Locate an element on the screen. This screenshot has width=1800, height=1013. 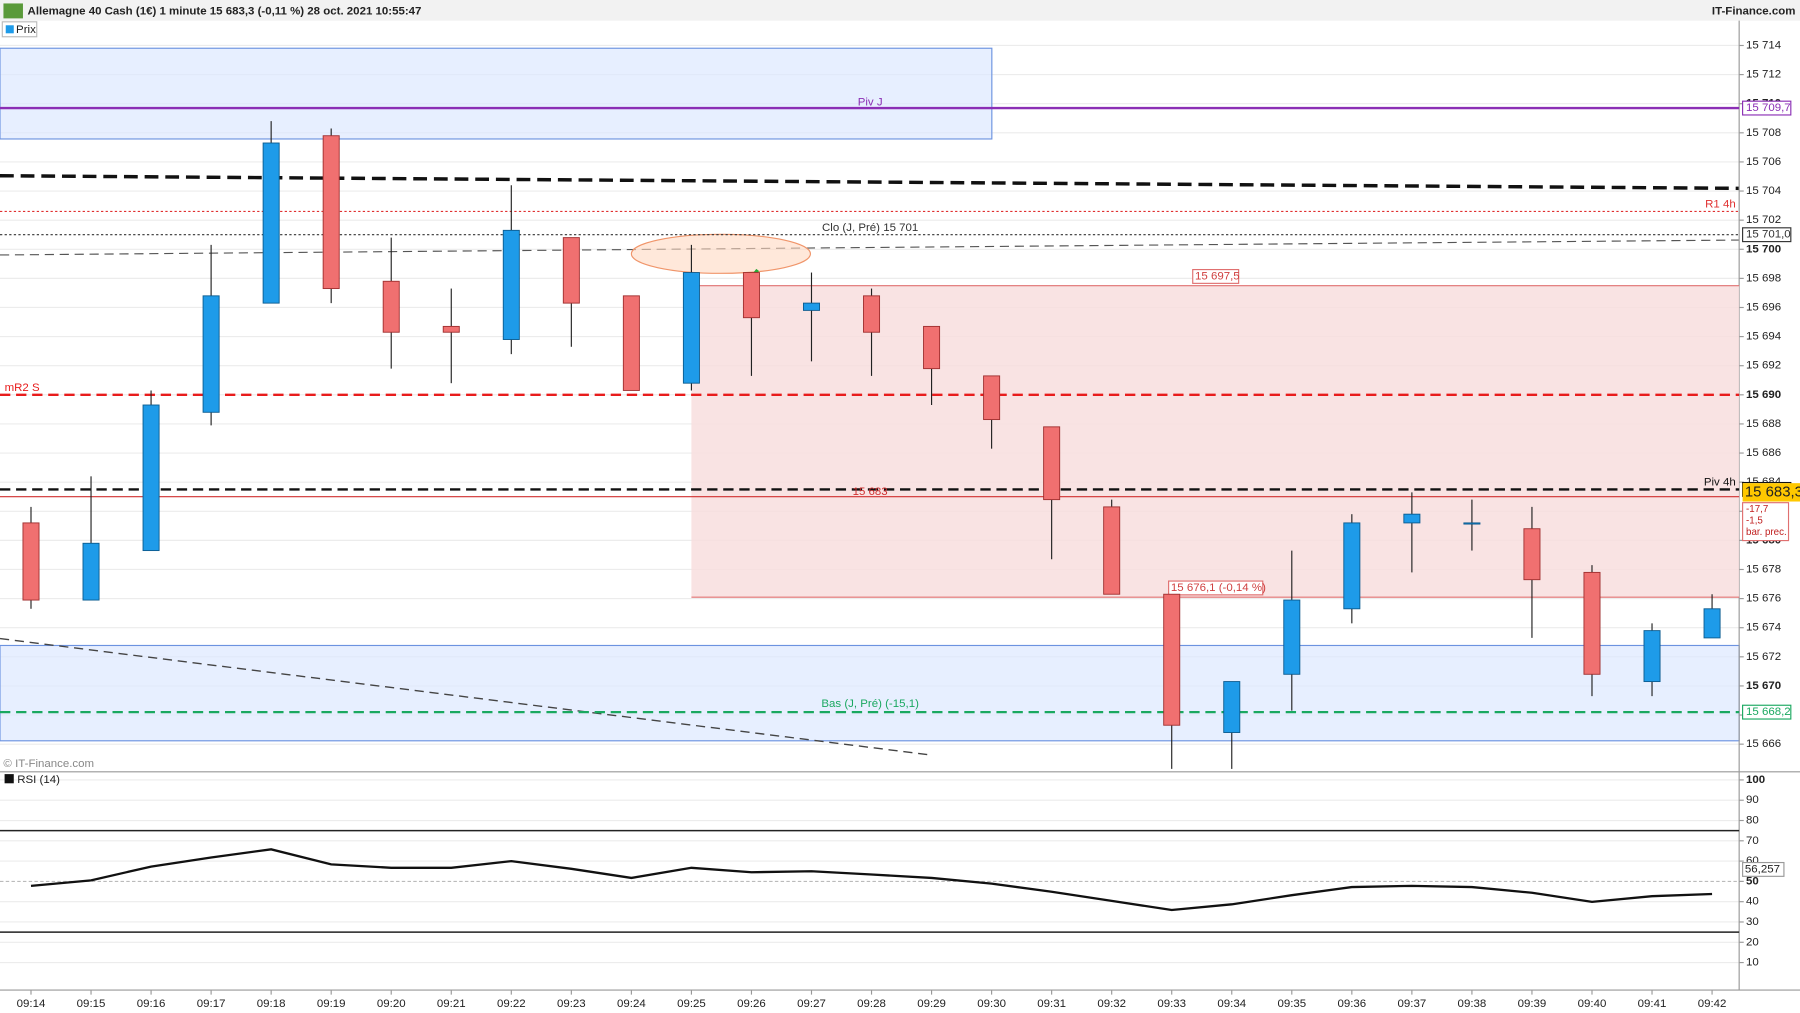
y-tick-label: 15 698 is located at coordinates (1763, 278).